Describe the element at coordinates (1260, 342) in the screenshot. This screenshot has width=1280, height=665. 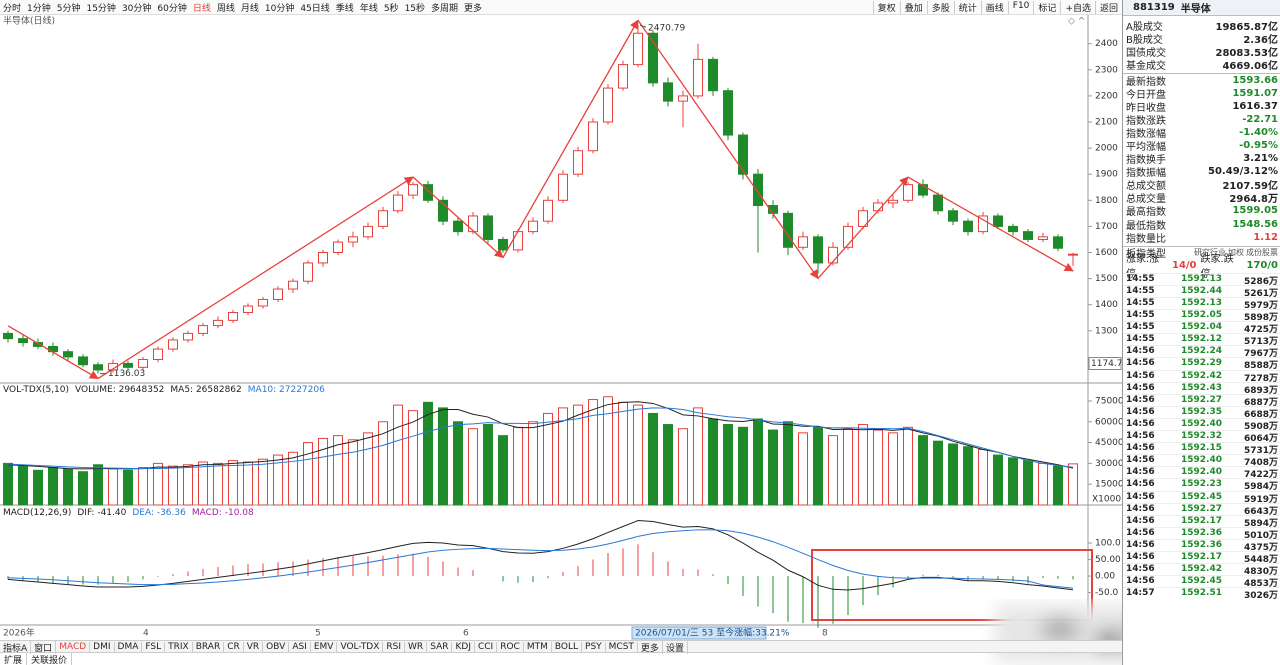
I see `tick-volume: 5713万` at that location.